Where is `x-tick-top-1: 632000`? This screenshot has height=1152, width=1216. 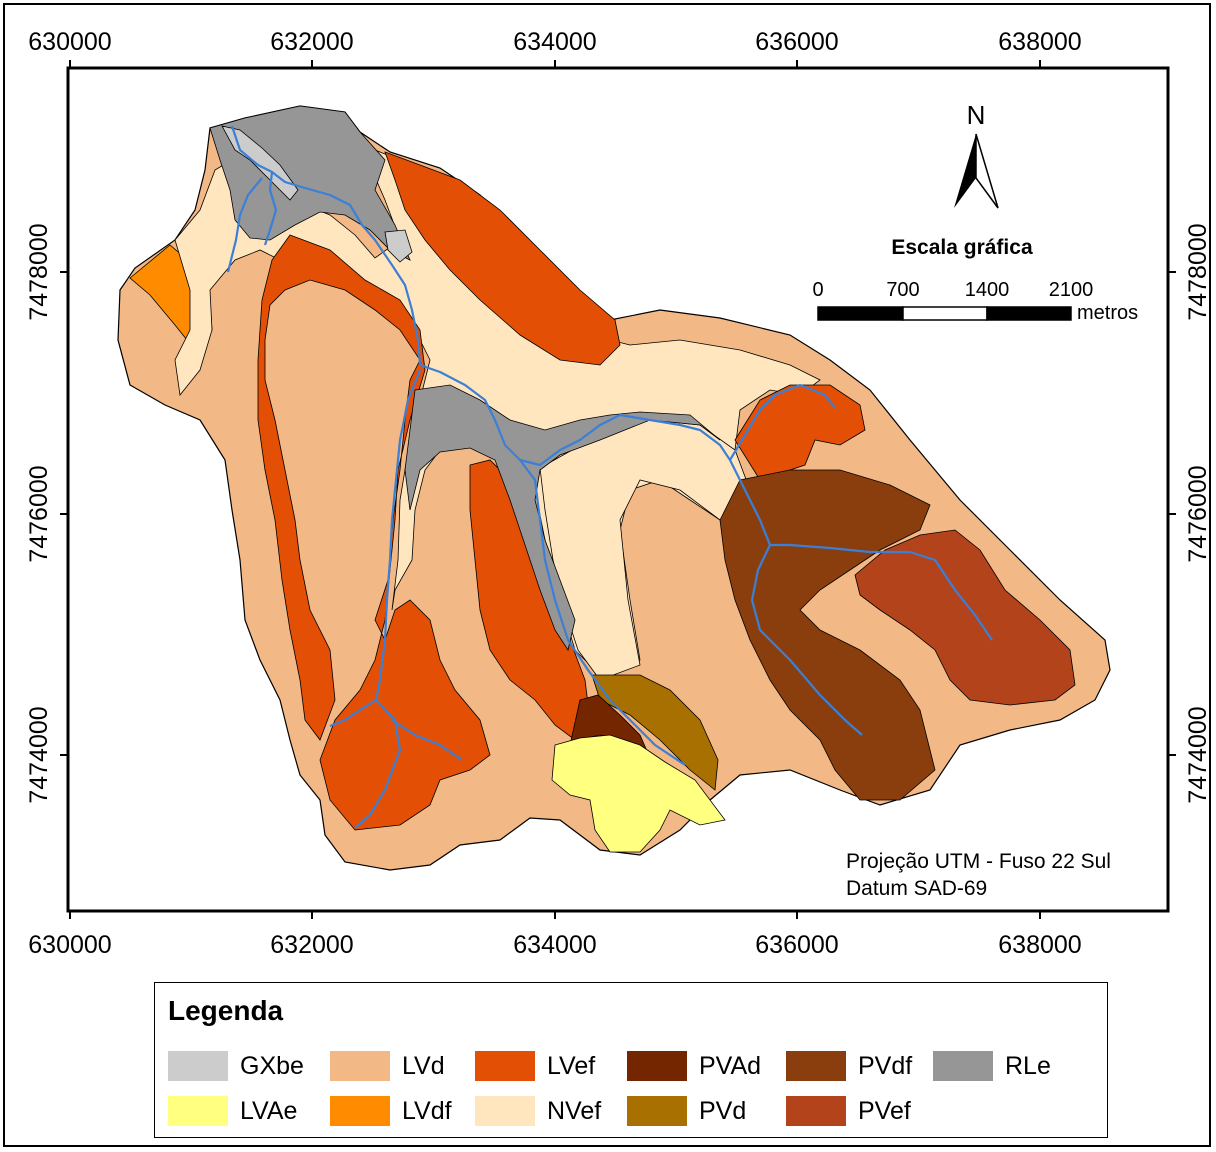
x-tick-top-1: 632000 is located at coordinates (311, 42).